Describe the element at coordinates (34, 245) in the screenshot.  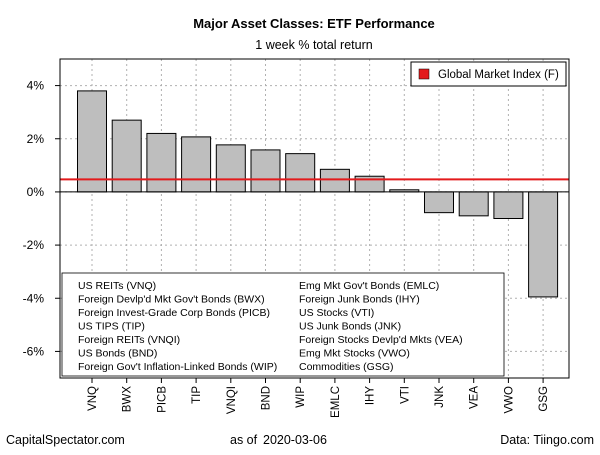
I see `y-tick-label: -2%` at that location.